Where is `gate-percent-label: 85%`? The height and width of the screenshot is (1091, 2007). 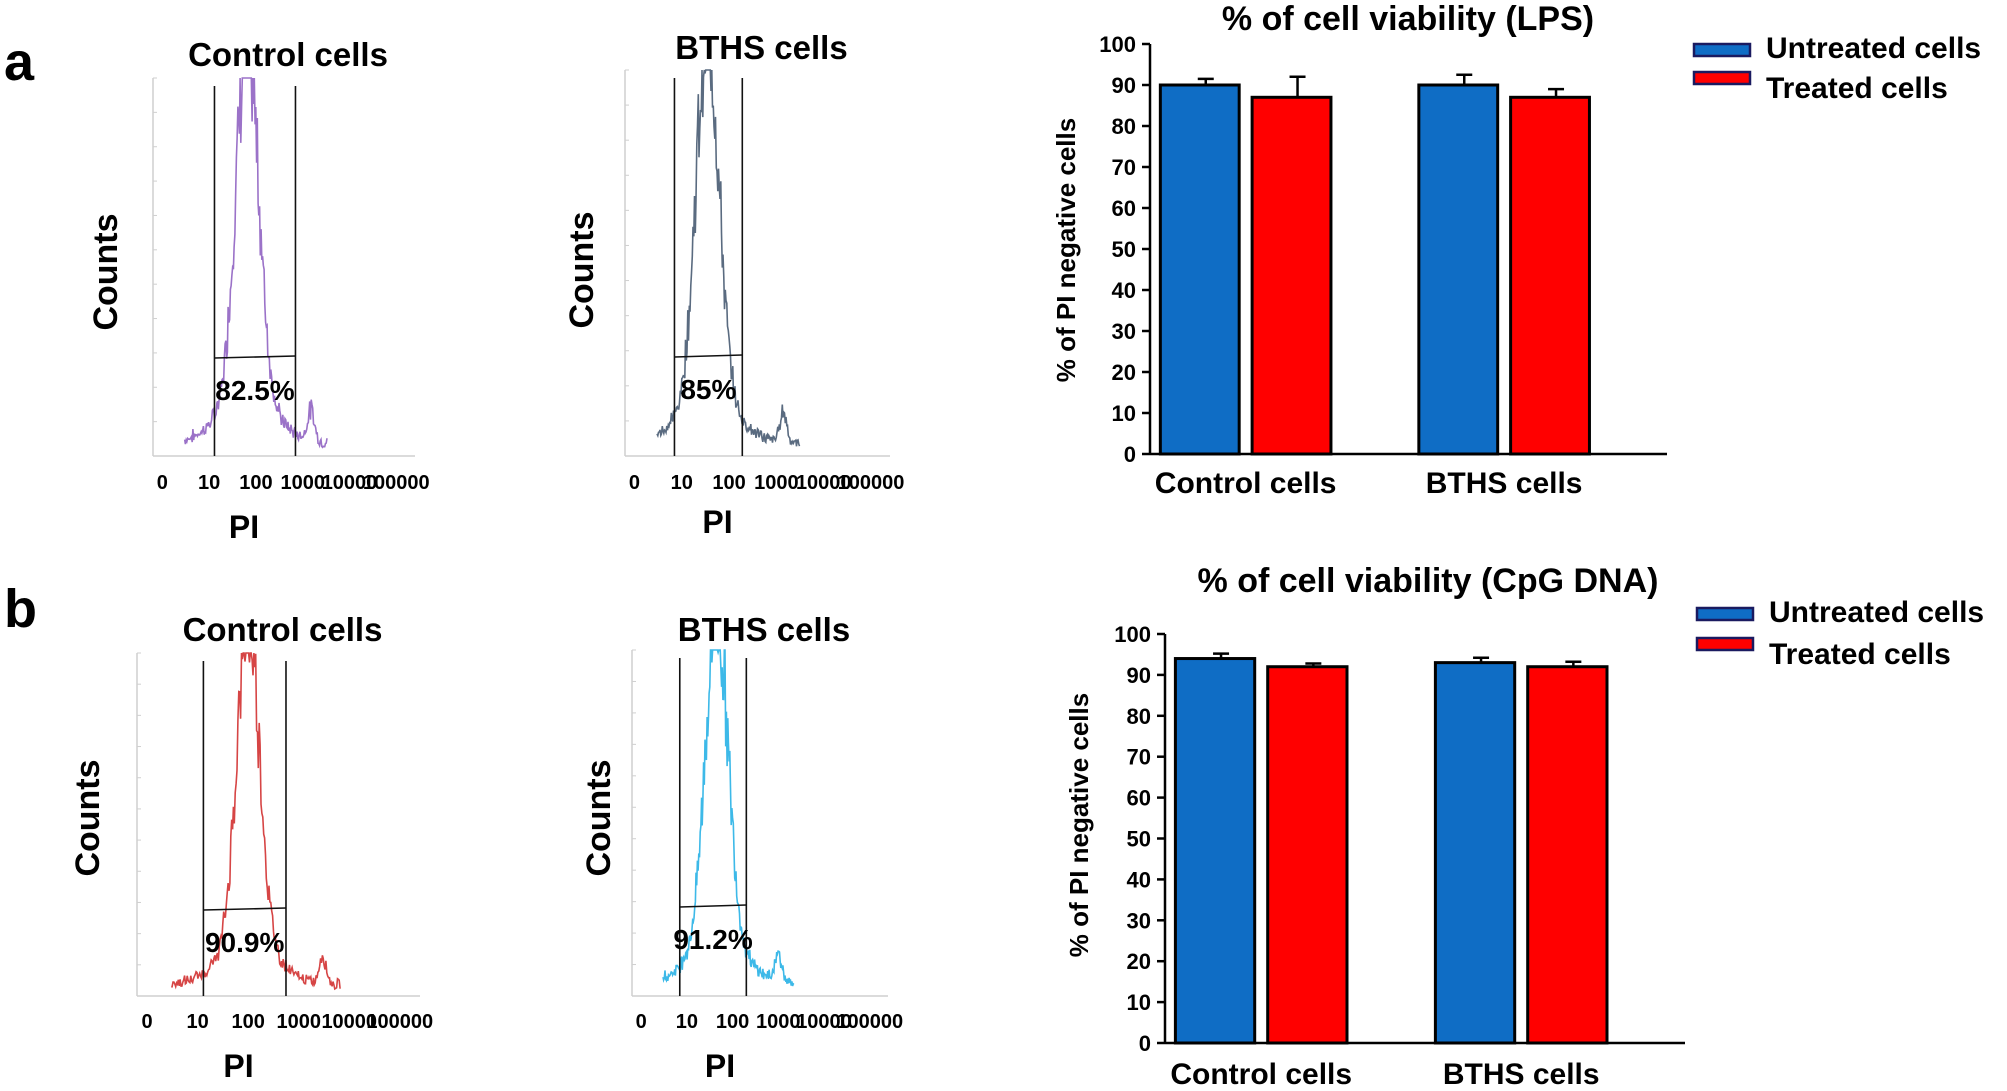
gate-percent-label: 85% is located at coordinates (708, 389).